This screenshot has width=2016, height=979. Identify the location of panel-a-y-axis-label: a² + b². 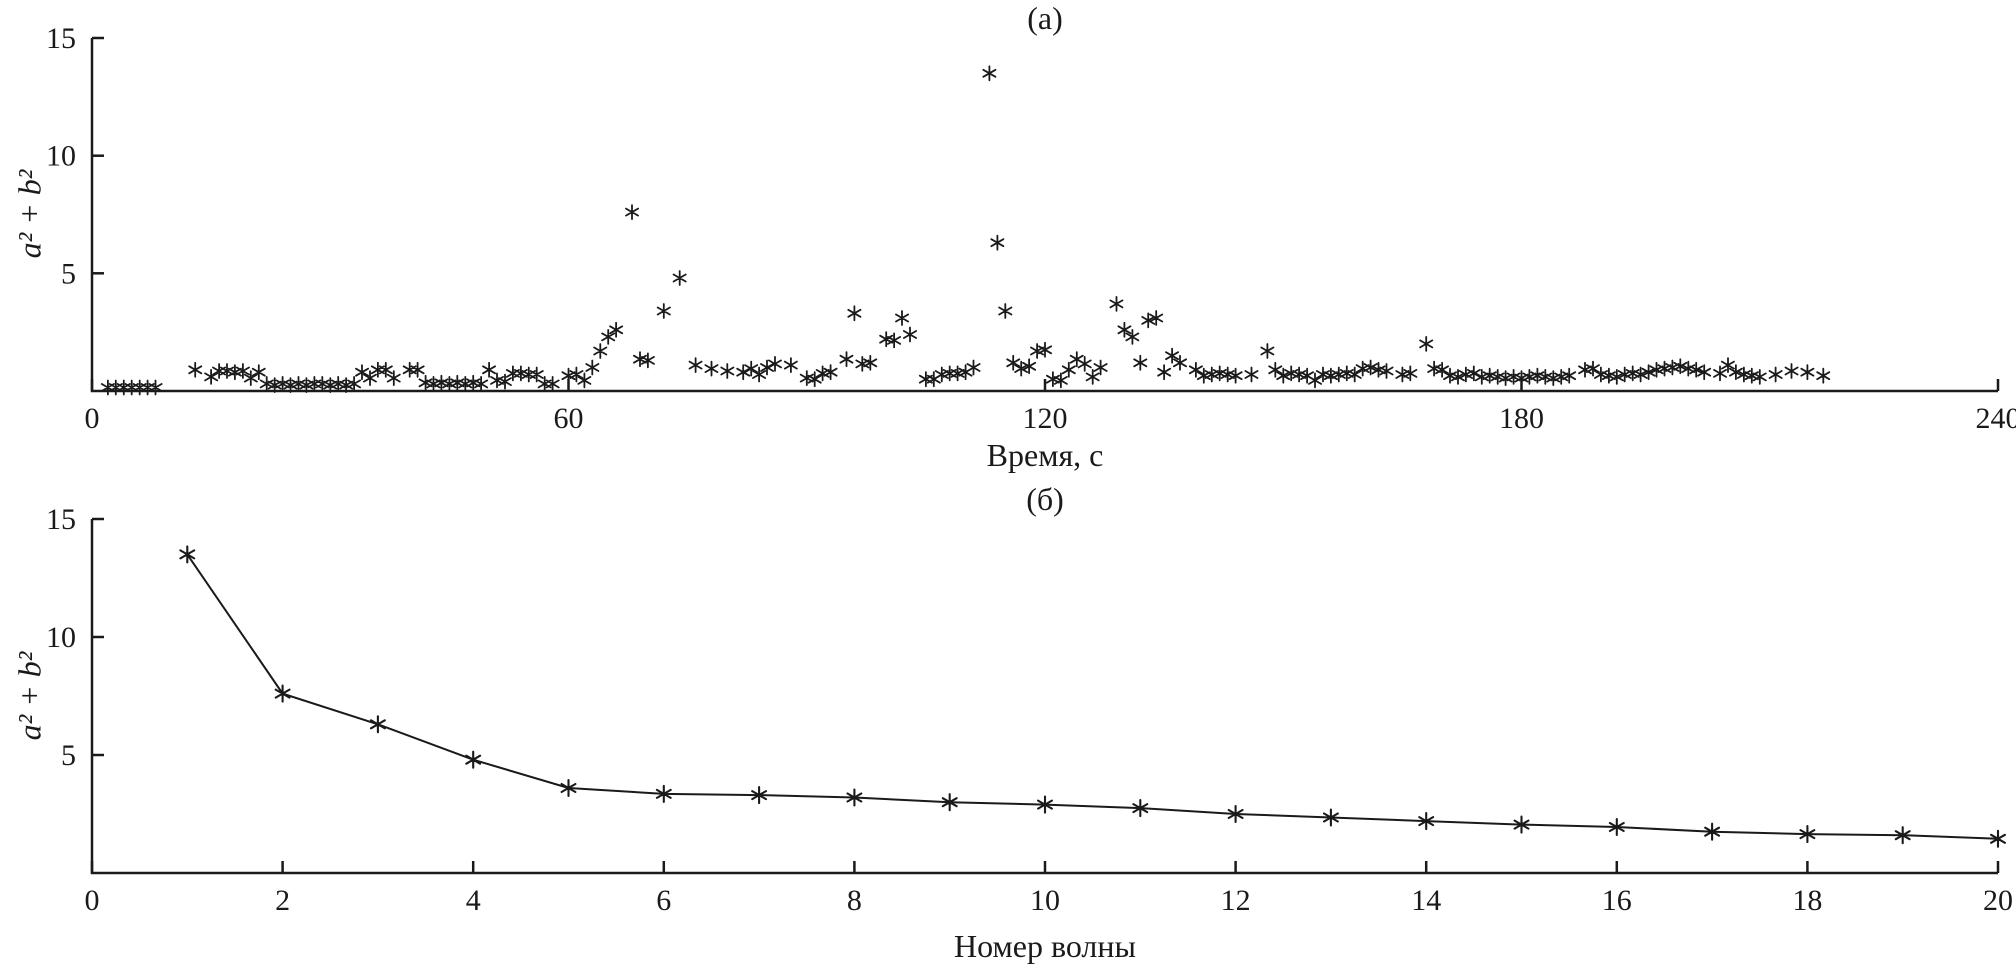
(29, 214).